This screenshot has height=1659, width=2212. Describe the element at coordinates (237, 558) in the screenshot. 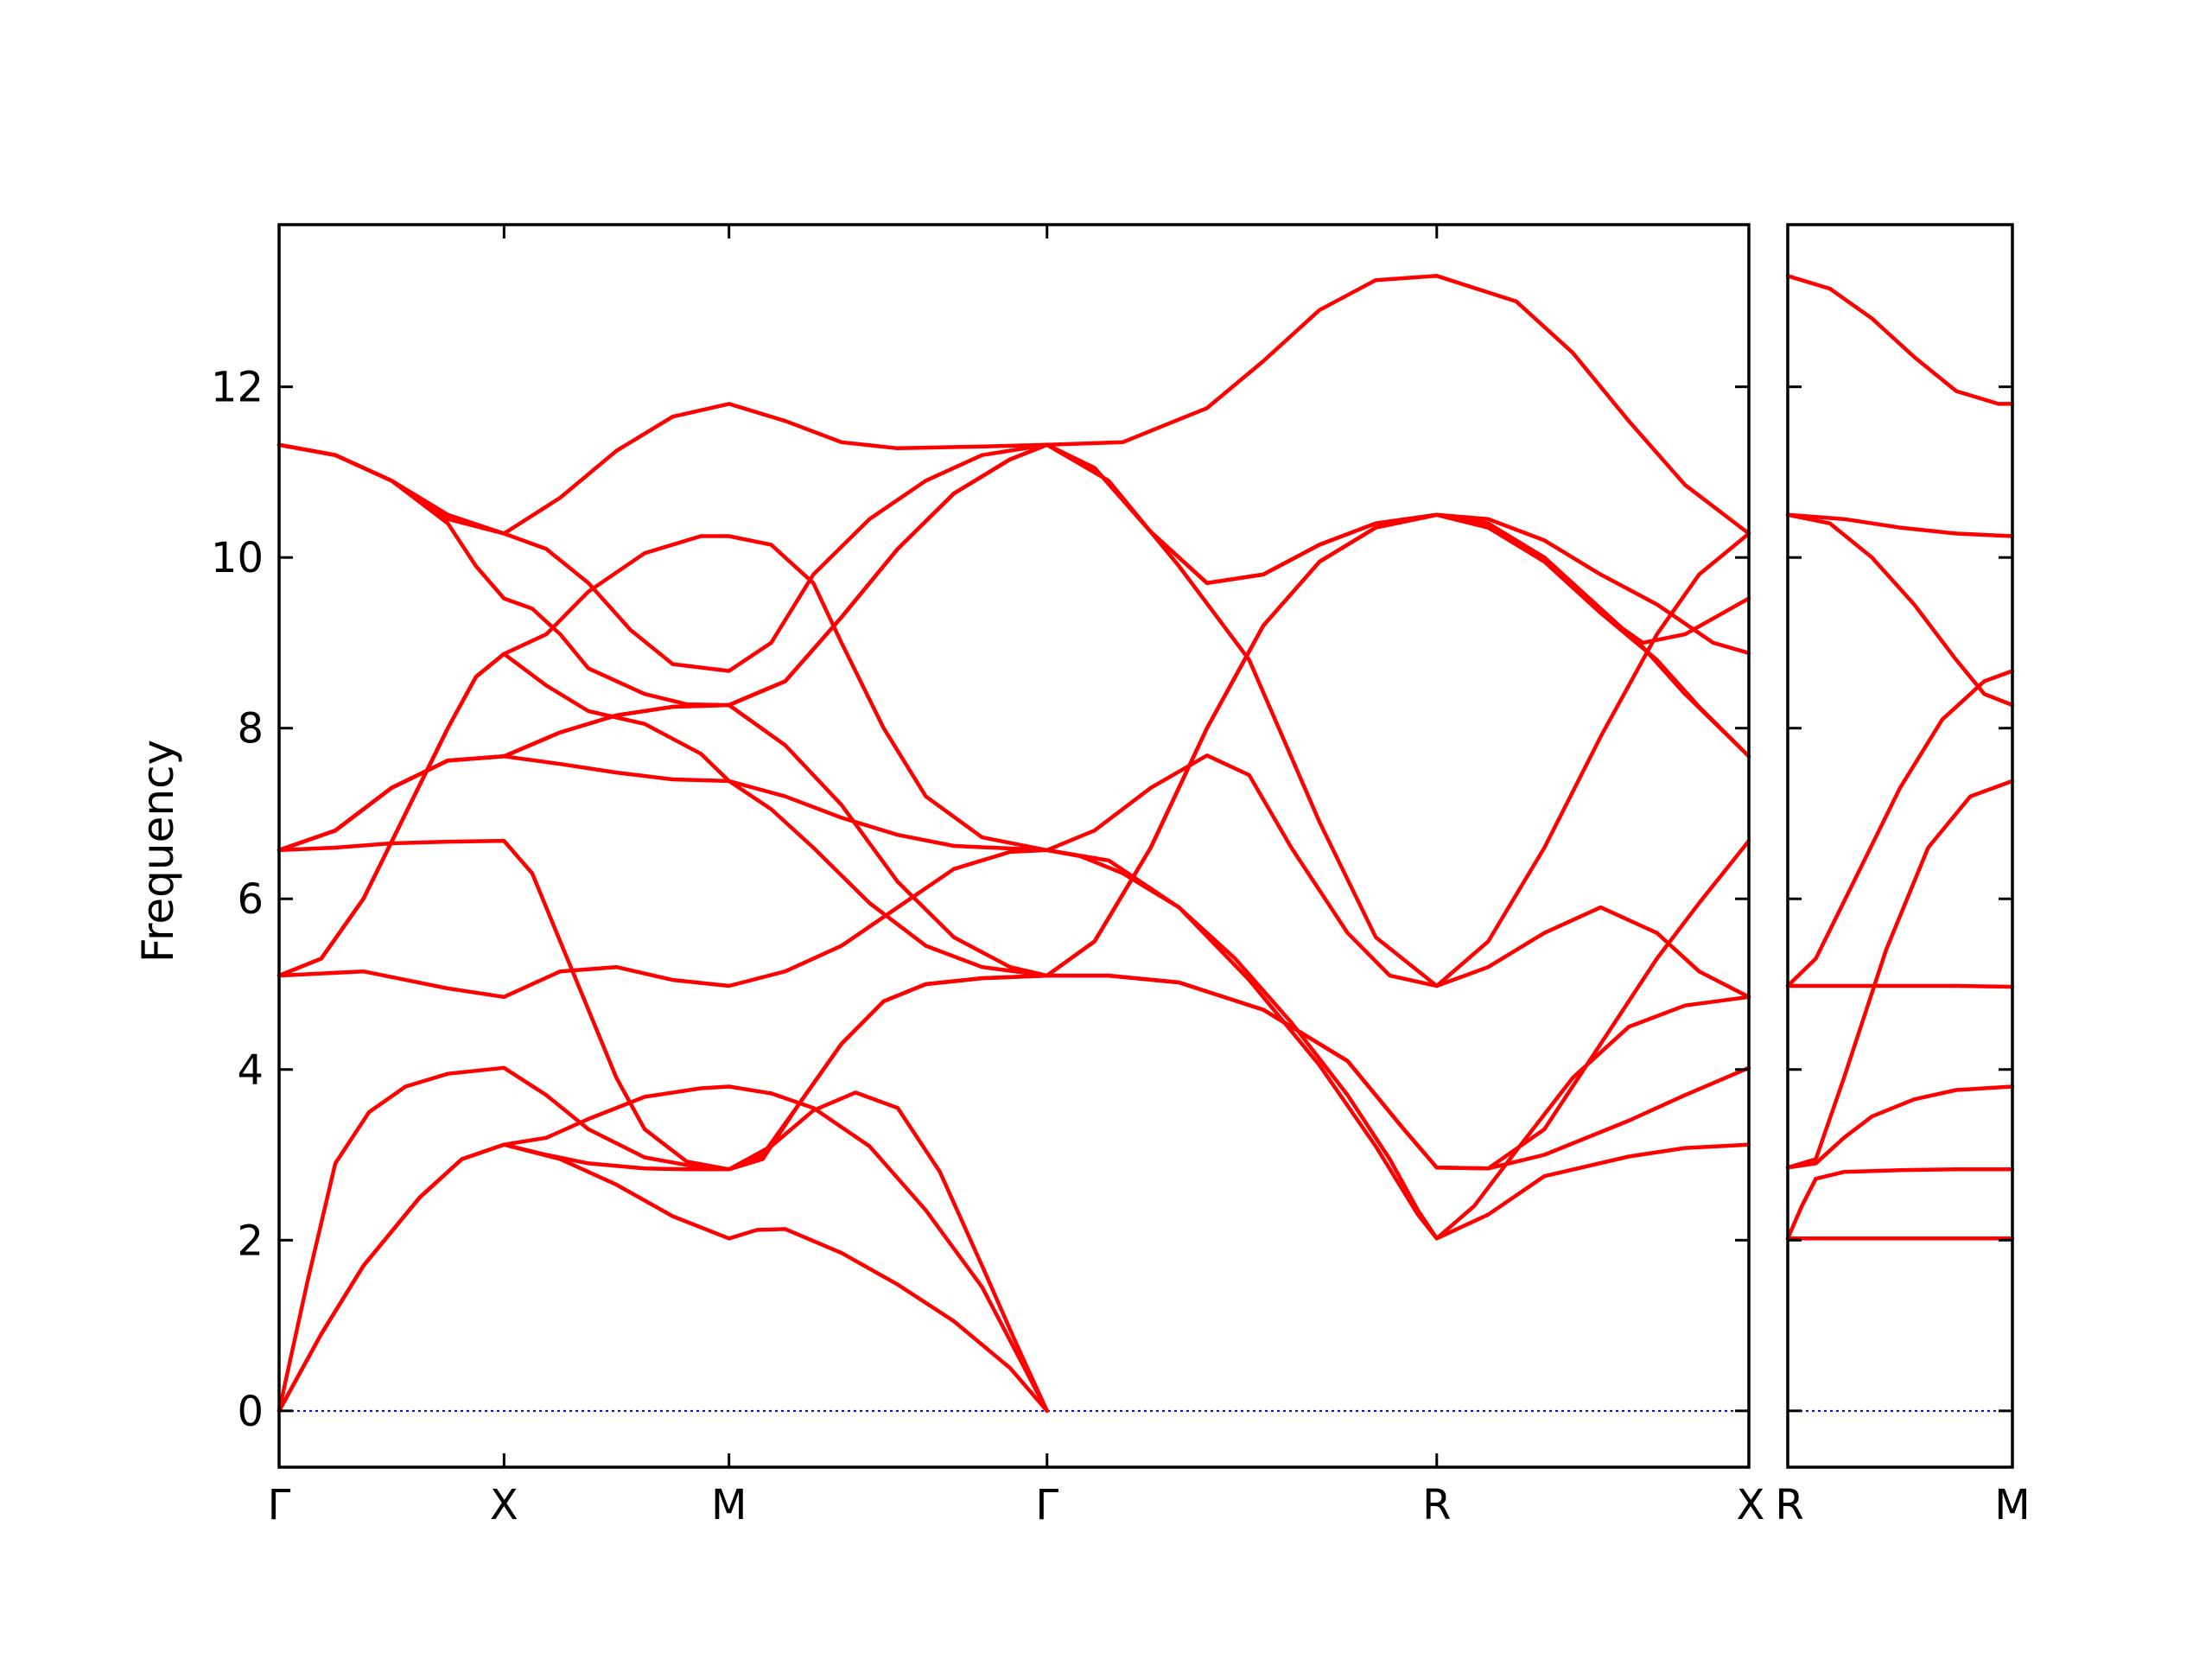

I see `y-tick-label: 10` at that location.